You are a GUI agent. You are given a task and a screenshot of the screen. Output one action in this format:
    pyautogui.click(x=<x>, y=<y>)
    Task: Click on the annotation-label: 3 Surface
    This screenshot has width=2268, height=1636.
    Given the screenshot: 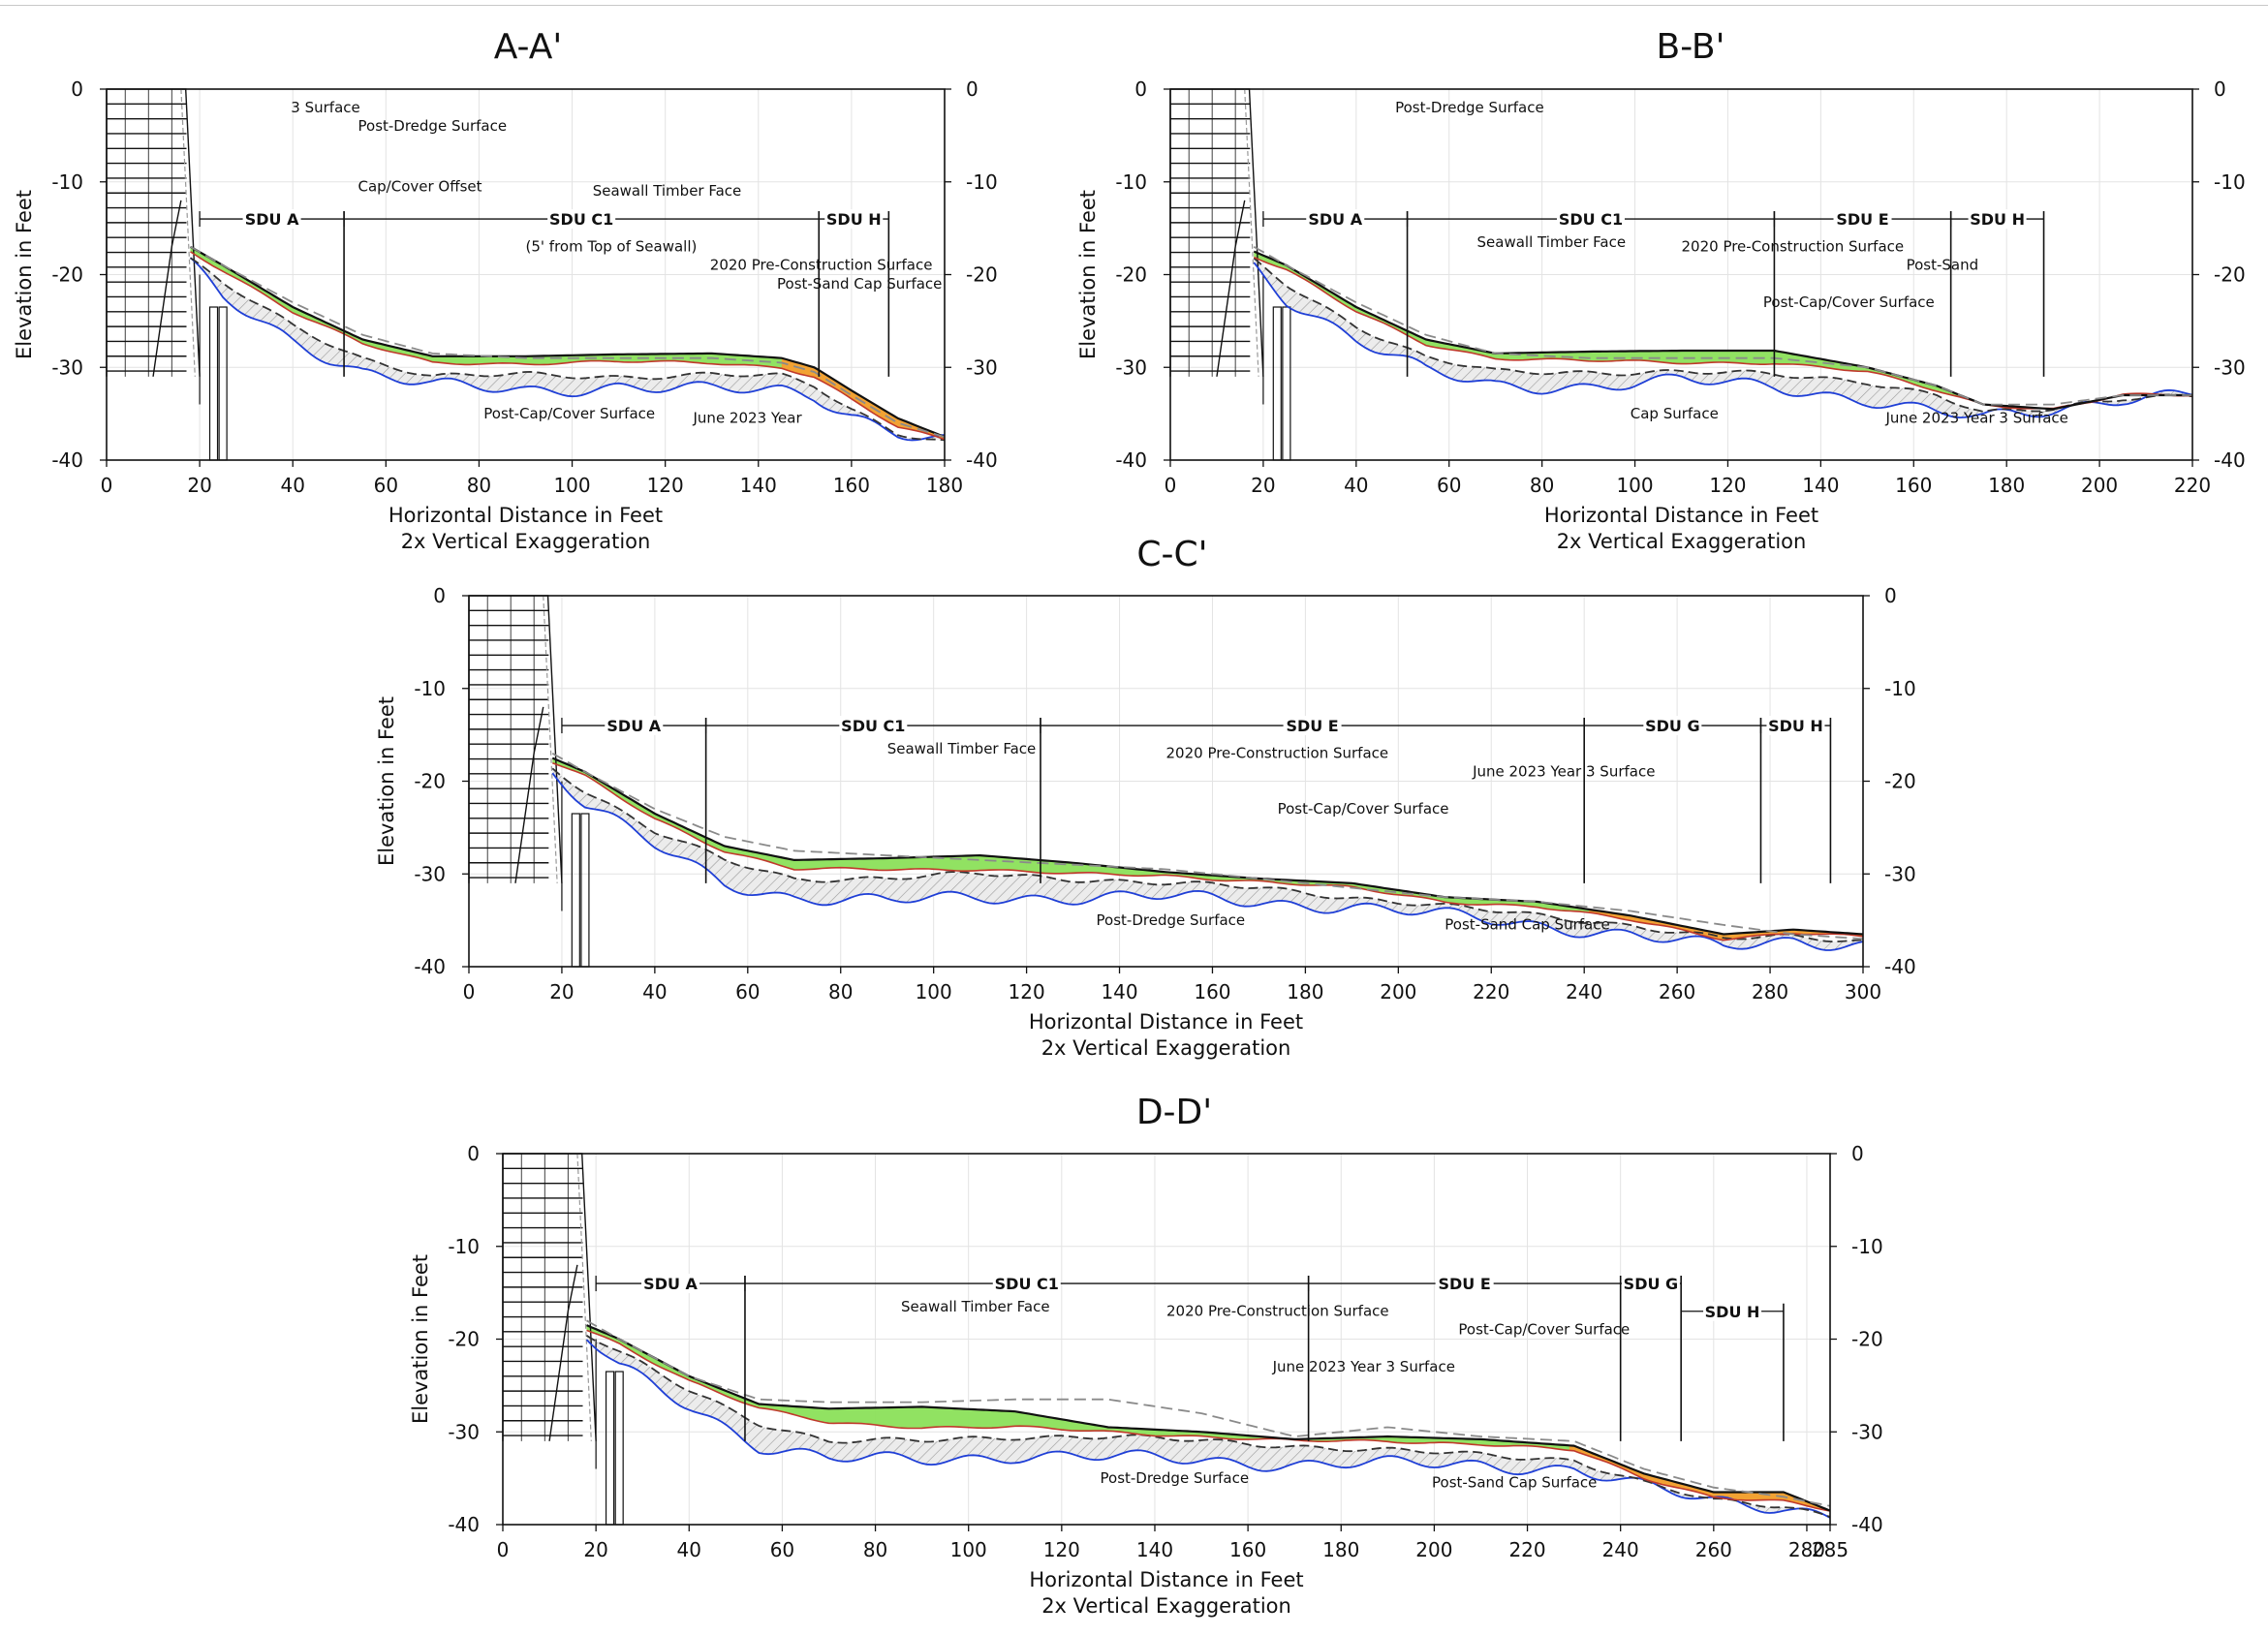 What is the action you would take?
    pyautogui.click(x=325, y=107)
    